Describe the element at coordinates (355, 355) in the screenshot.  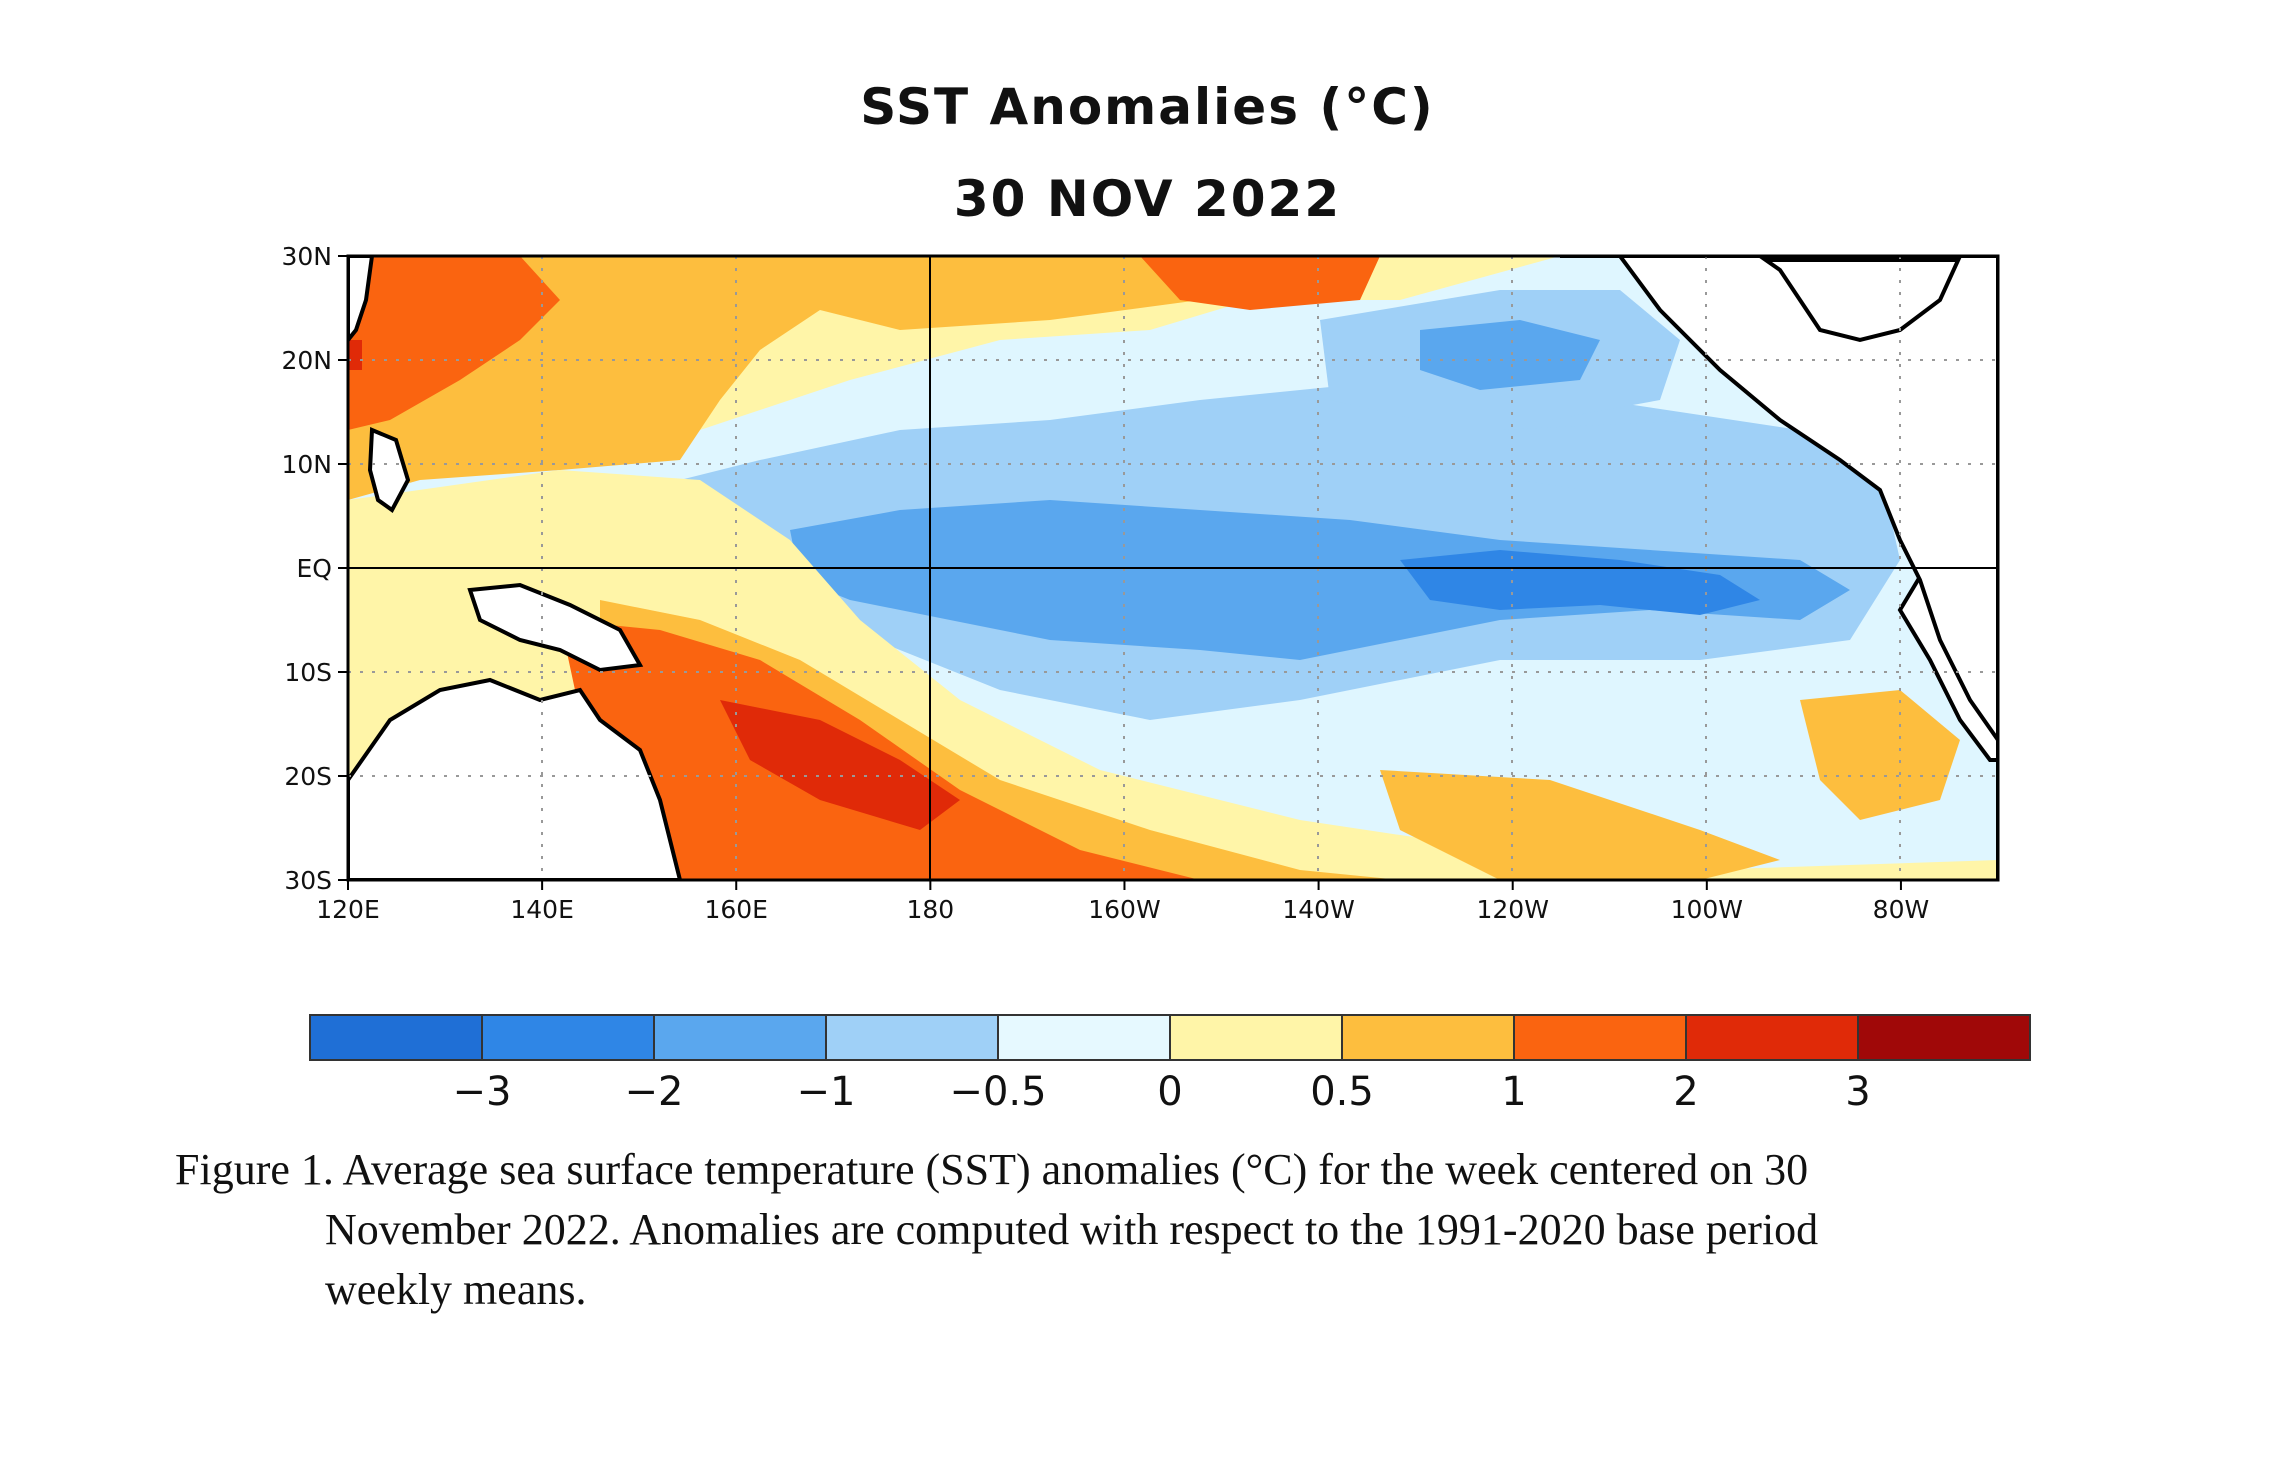
I see `nw-red-spot` at that location.